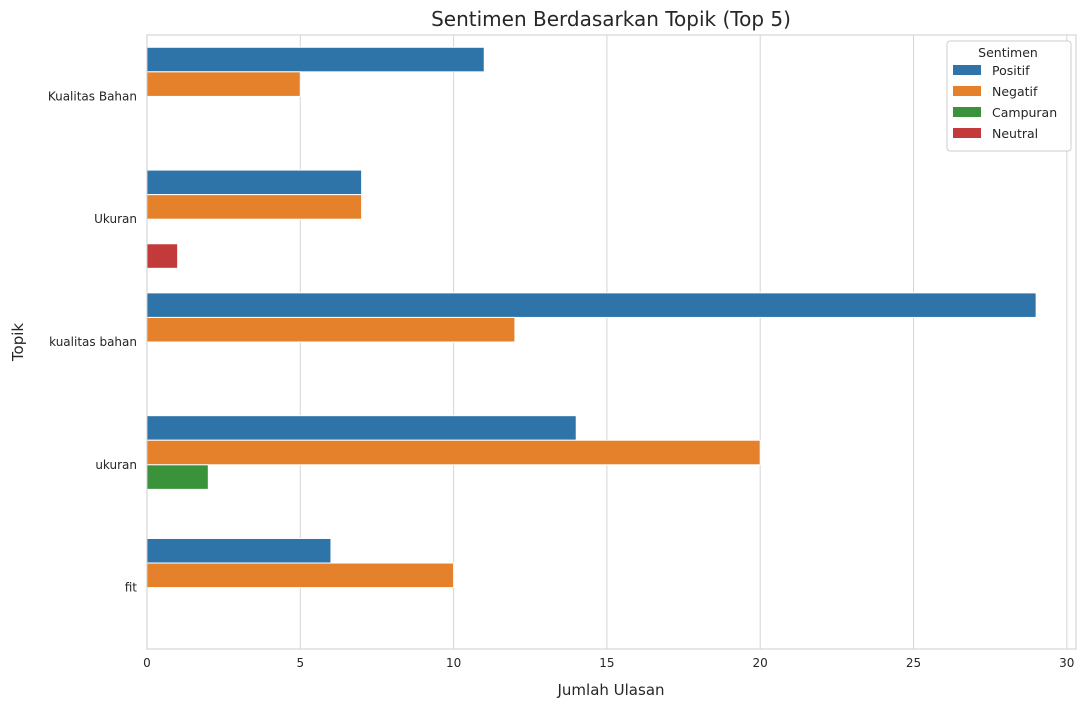  What do you see at coordinates (147, 663) in the screenshot?
I see `x-tick-label: 0` at bounding box center [147, 663].